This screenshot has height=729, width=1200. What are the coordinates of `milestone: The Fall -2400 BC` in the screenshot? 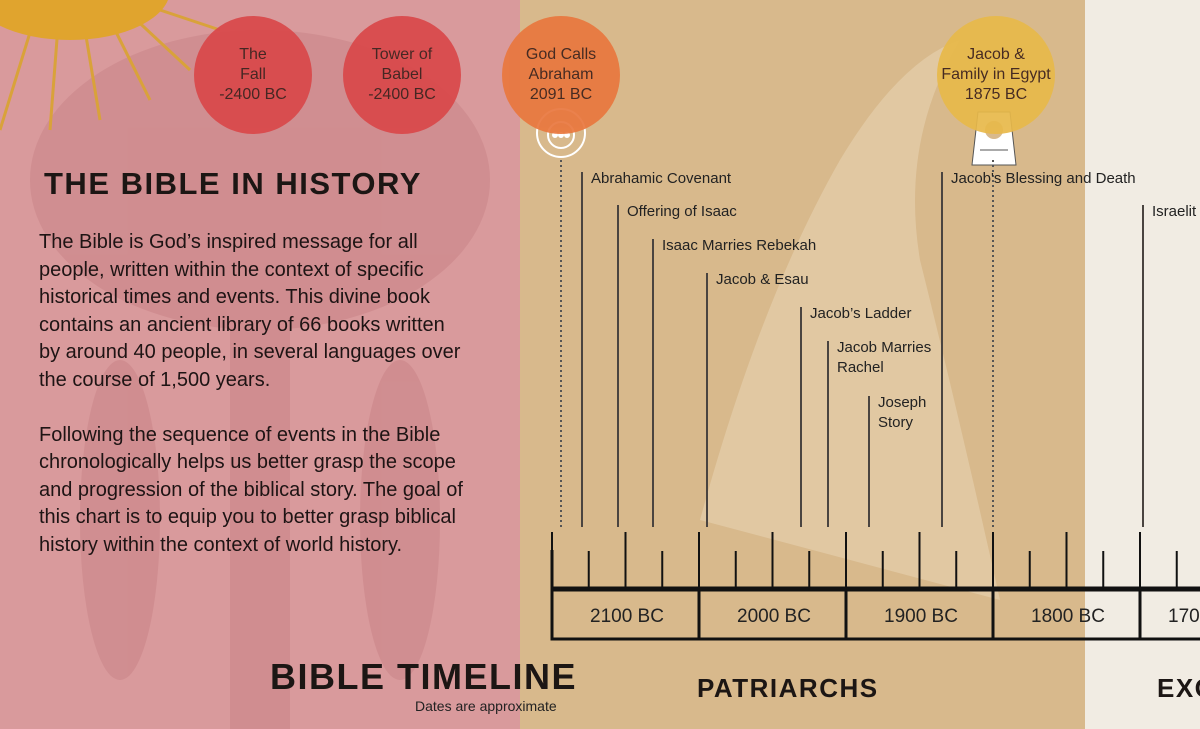 It's located at (253, 75).